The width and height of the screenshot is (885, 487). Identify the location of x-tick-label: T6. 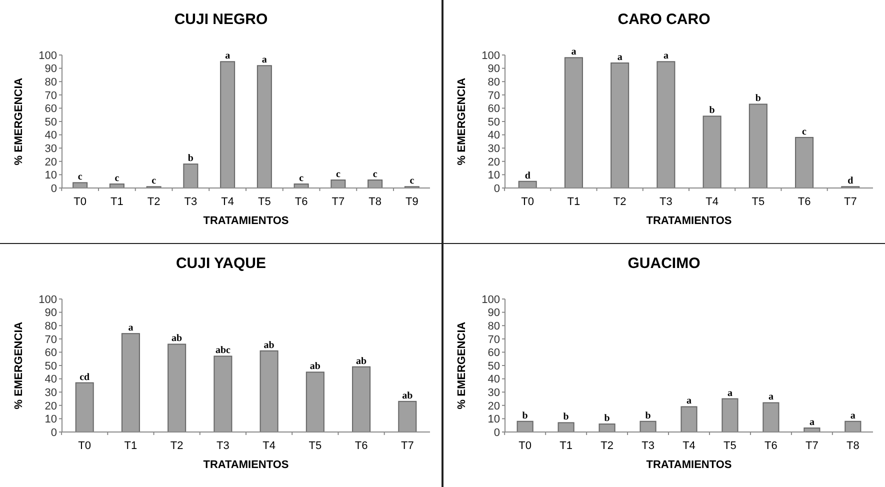
(804, 202).